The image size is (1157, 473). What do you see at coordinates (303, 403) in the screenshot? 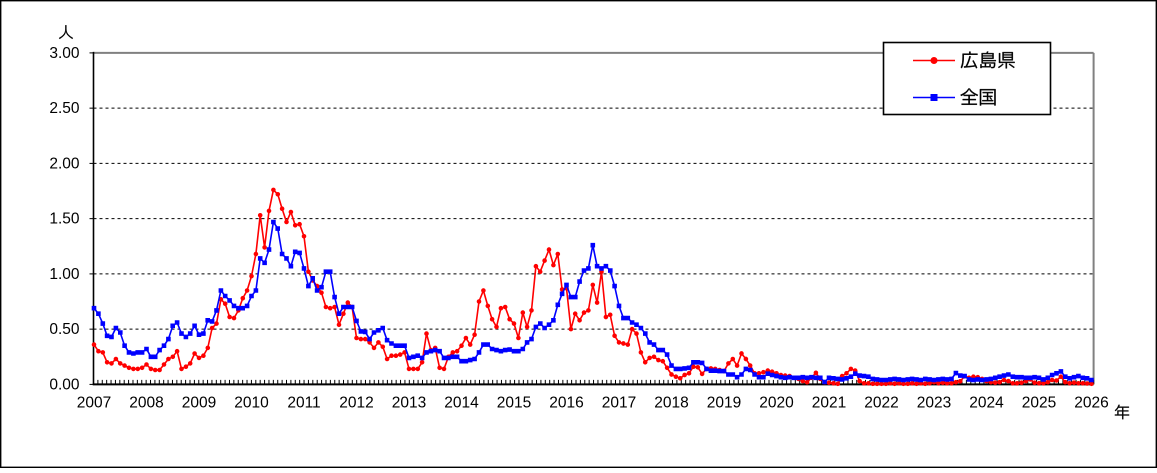
I see `svg-text: 2011` at bounding box center [303, 403].